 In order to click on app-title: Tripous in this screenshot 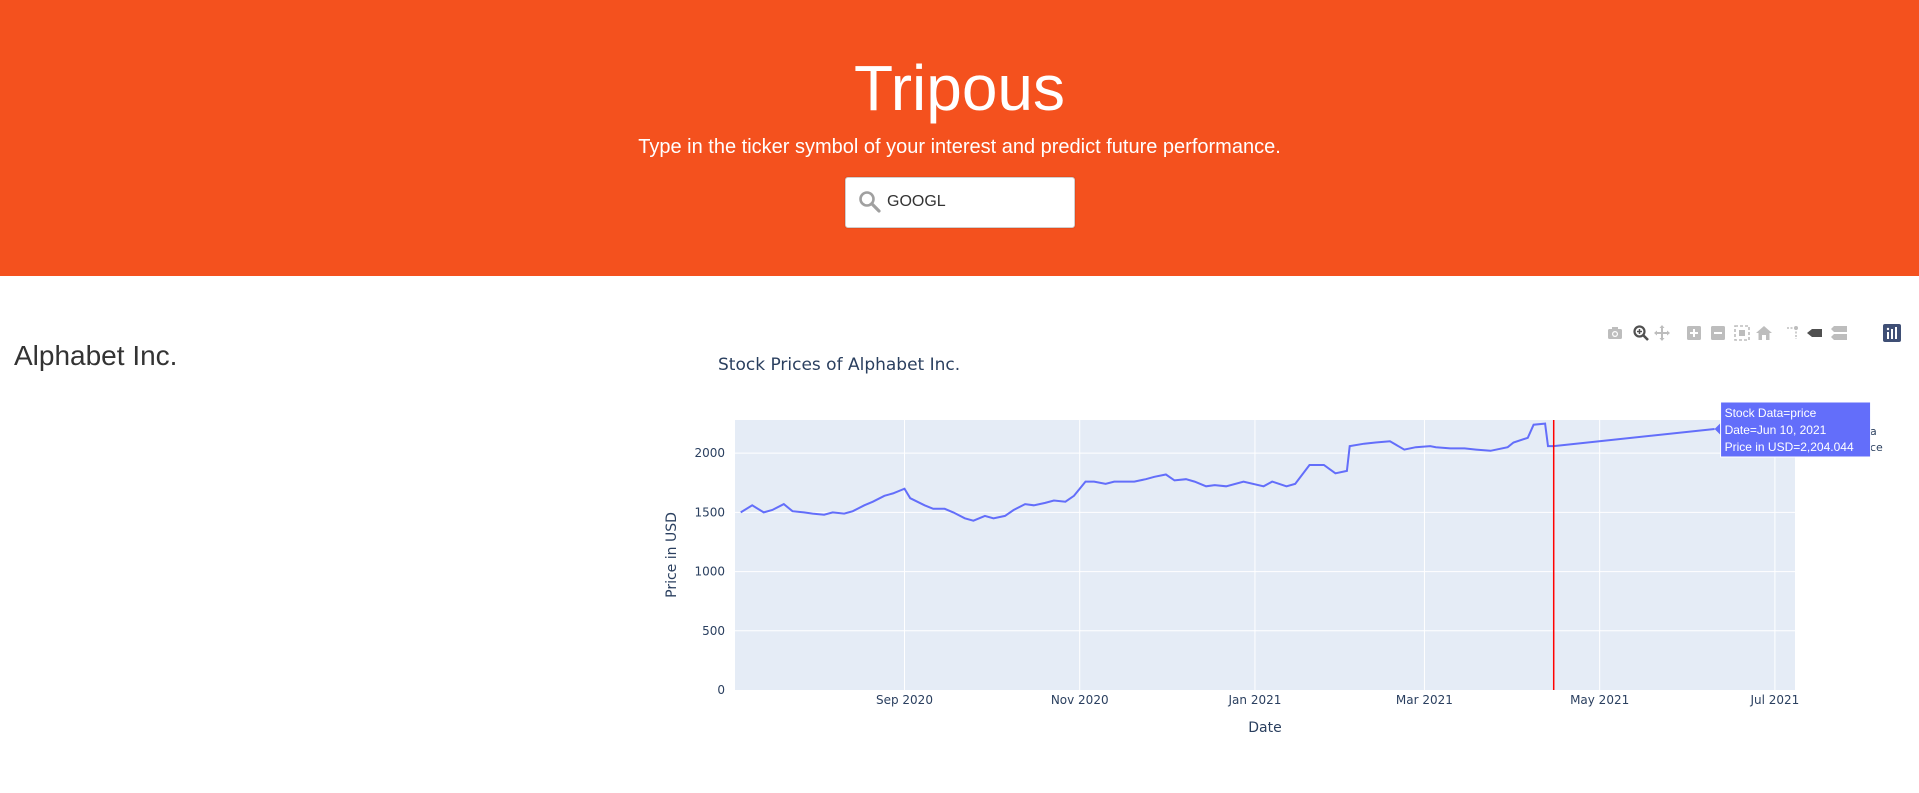, I will do `click(959, 88)`.